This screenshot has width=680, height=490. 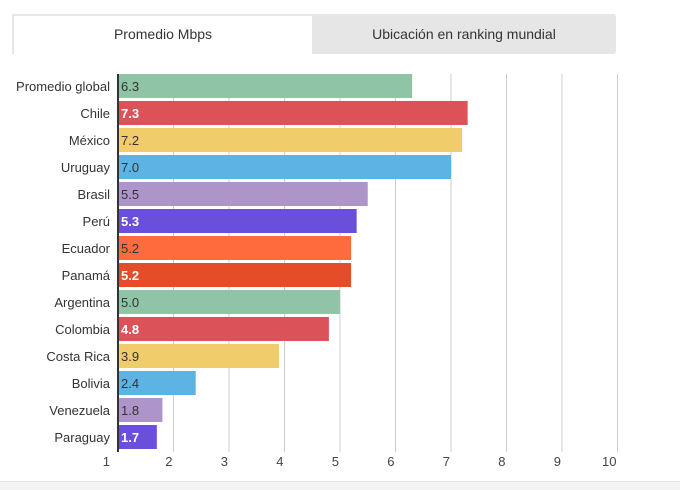 What do you see at coordinates (82, 437) in the screenshot?
I see `category-label: Paraguay` at bounding box center [82, 437].